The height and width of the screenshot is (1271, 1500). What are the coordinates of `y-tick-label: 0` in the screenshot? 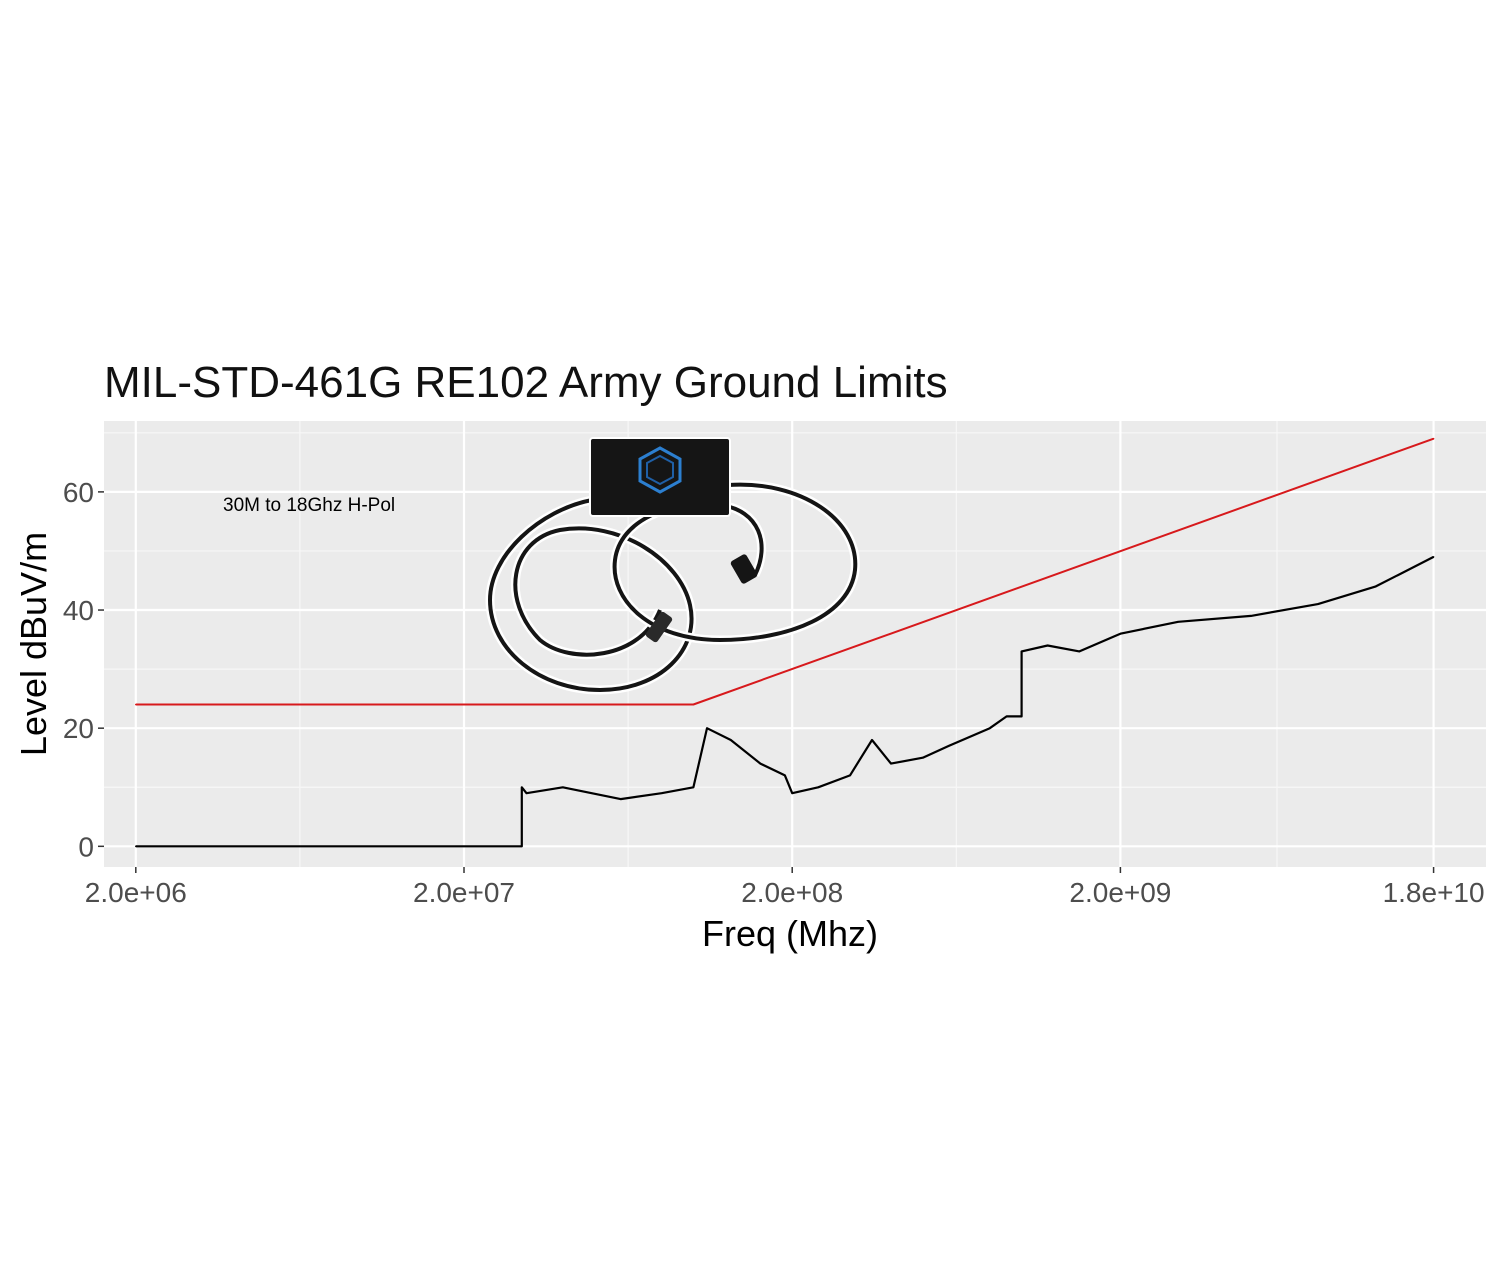 It's located at (86, 846).